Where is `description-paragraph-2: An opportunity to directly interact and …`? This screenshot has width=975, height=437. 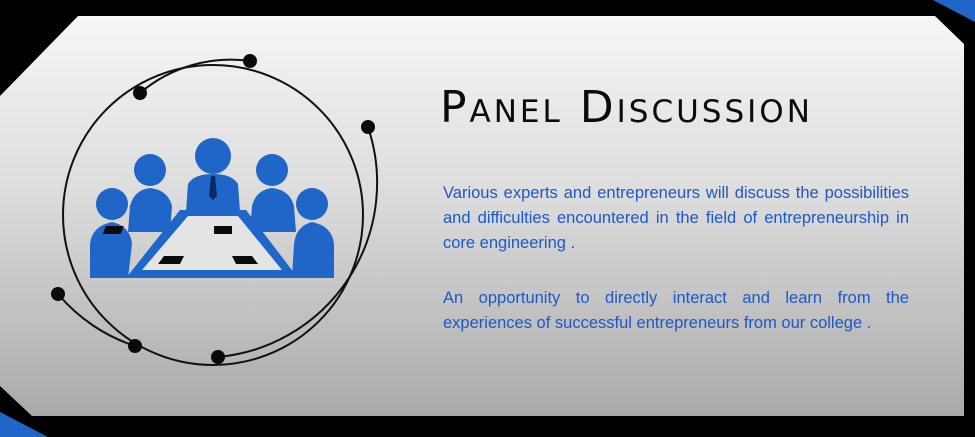
description-paragraph-2: An opportunity to directly interact and … is located at coordinates (676, 310).